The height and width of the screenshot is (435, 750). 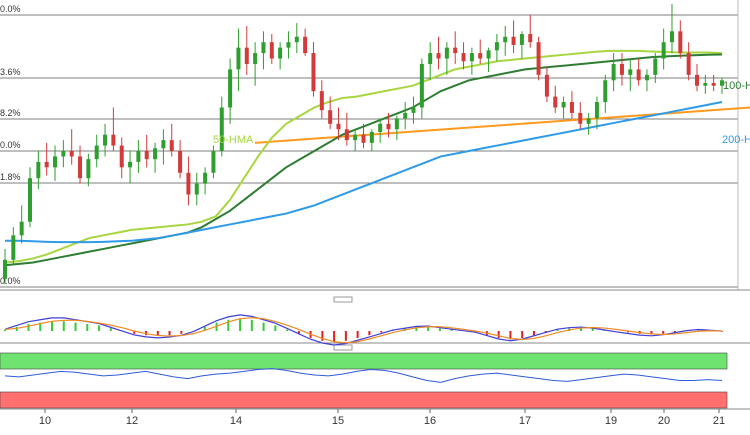 I want to click on x-tick-label: 21, so click(x=719, y=421).